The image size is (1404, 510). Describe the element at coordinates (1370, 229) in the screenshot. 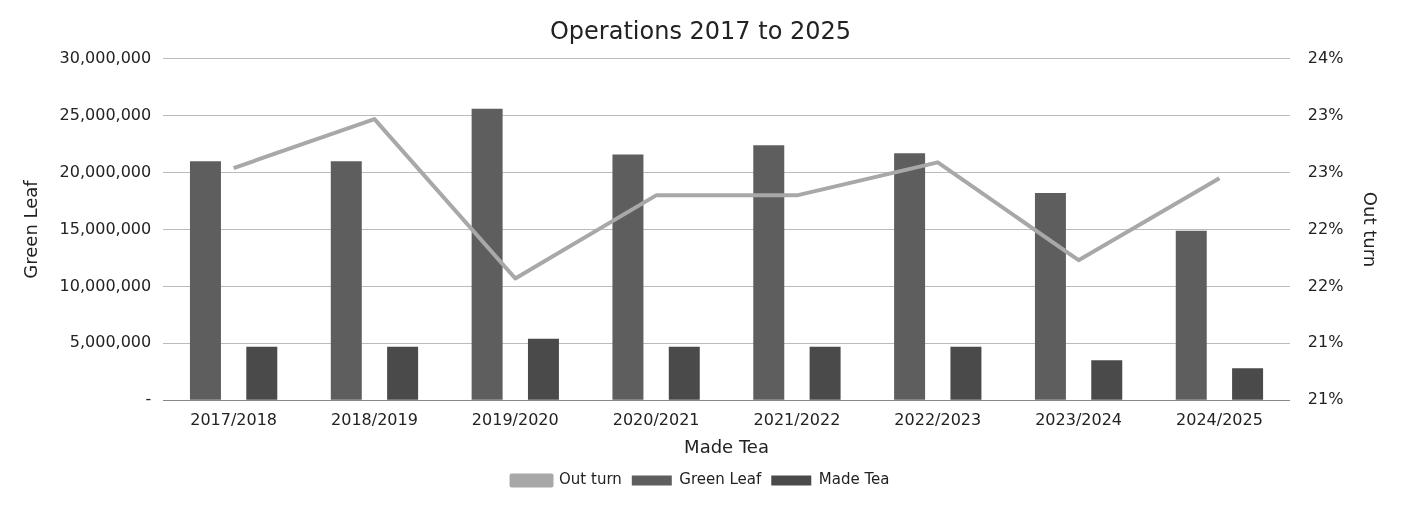

I see `y2-axis-title: Out turn` at that location.